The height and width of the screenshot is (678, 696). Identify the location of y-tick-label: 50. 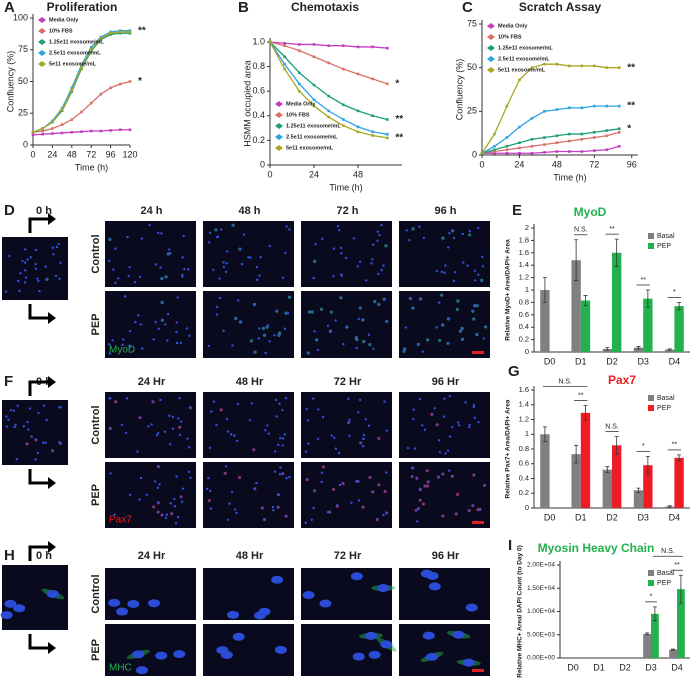
(472, 67).